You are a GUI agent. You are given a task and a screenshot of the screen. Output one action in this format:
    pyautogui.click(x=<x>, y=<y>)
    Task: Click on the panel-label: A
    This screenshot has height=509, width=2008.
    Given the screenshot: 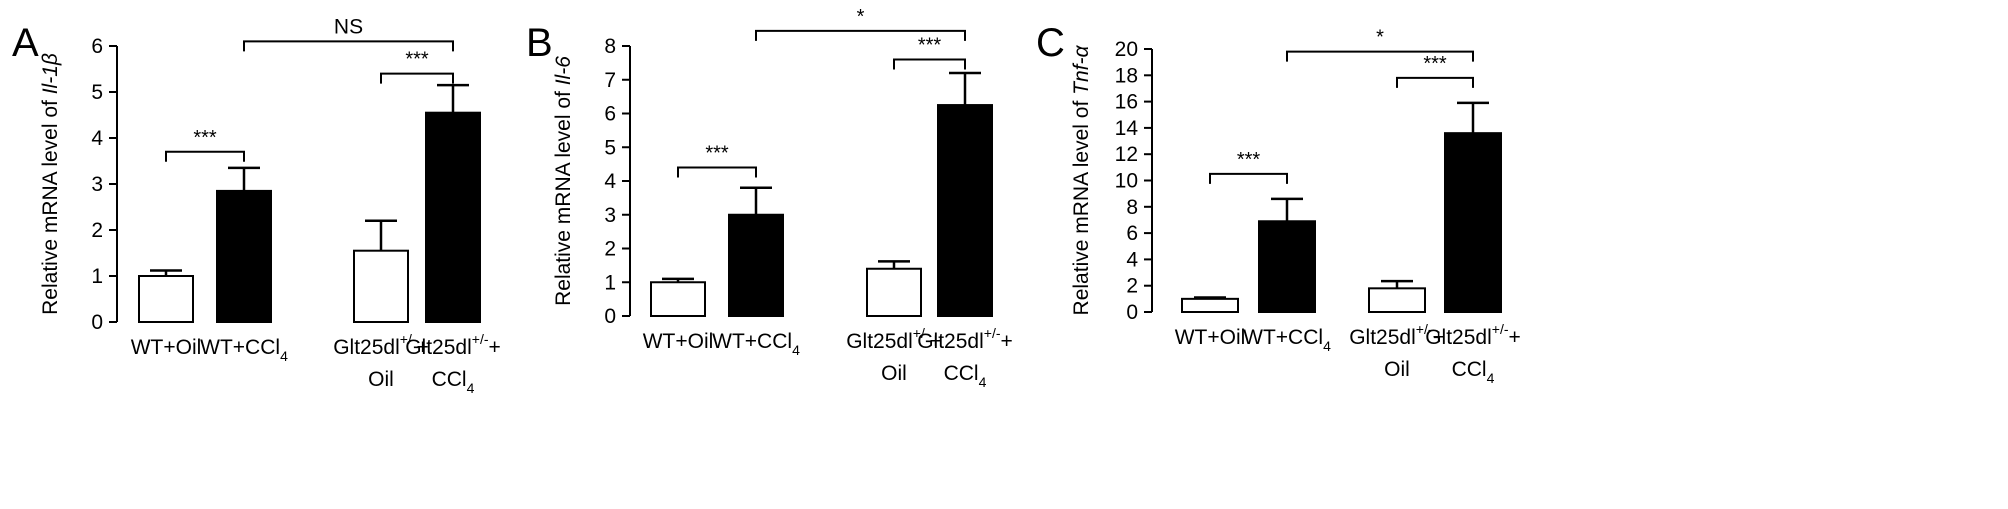 What is the action you would take?
    pyautogui.click(x=25, y=43)
    